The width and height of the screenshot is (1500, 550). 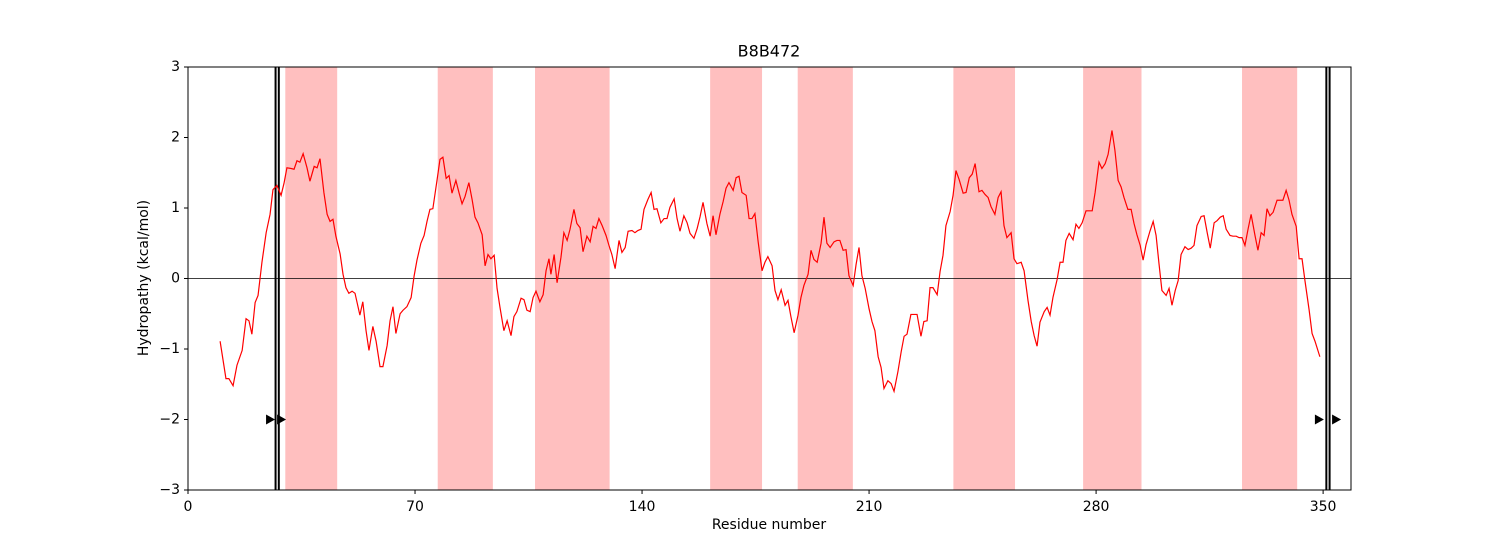 I want to click on y-tick-label: −3, so click(x=169, y=490).